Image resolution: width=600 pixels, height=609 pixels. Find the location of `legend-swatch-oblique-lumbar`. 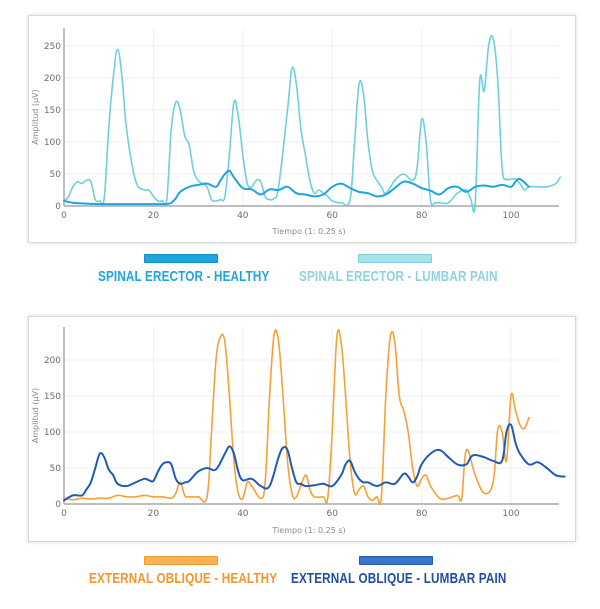

legend-swatch-oblique-lumbar is located at coordinates (396, 560).